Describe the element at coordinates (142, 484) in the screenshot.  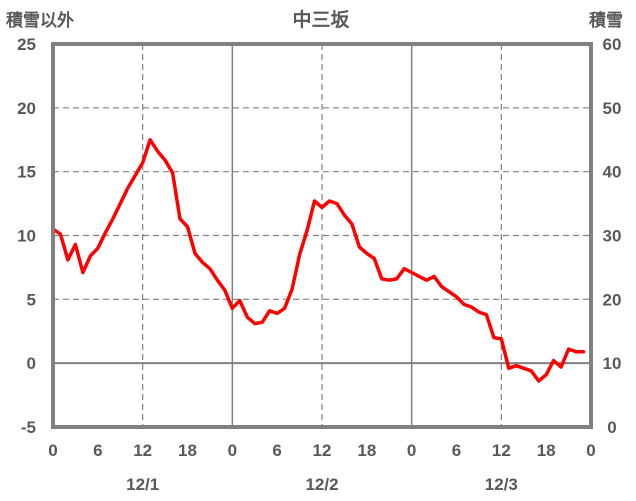
I see `date-label: 12/1` at that location.